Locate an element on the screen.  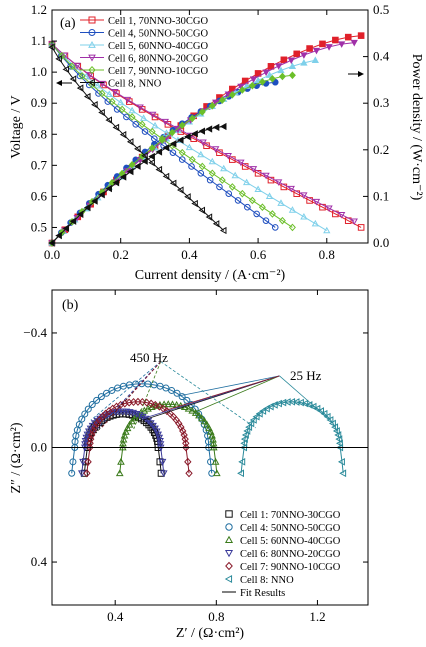
panel-b-series is located at coordinates (207, 419).